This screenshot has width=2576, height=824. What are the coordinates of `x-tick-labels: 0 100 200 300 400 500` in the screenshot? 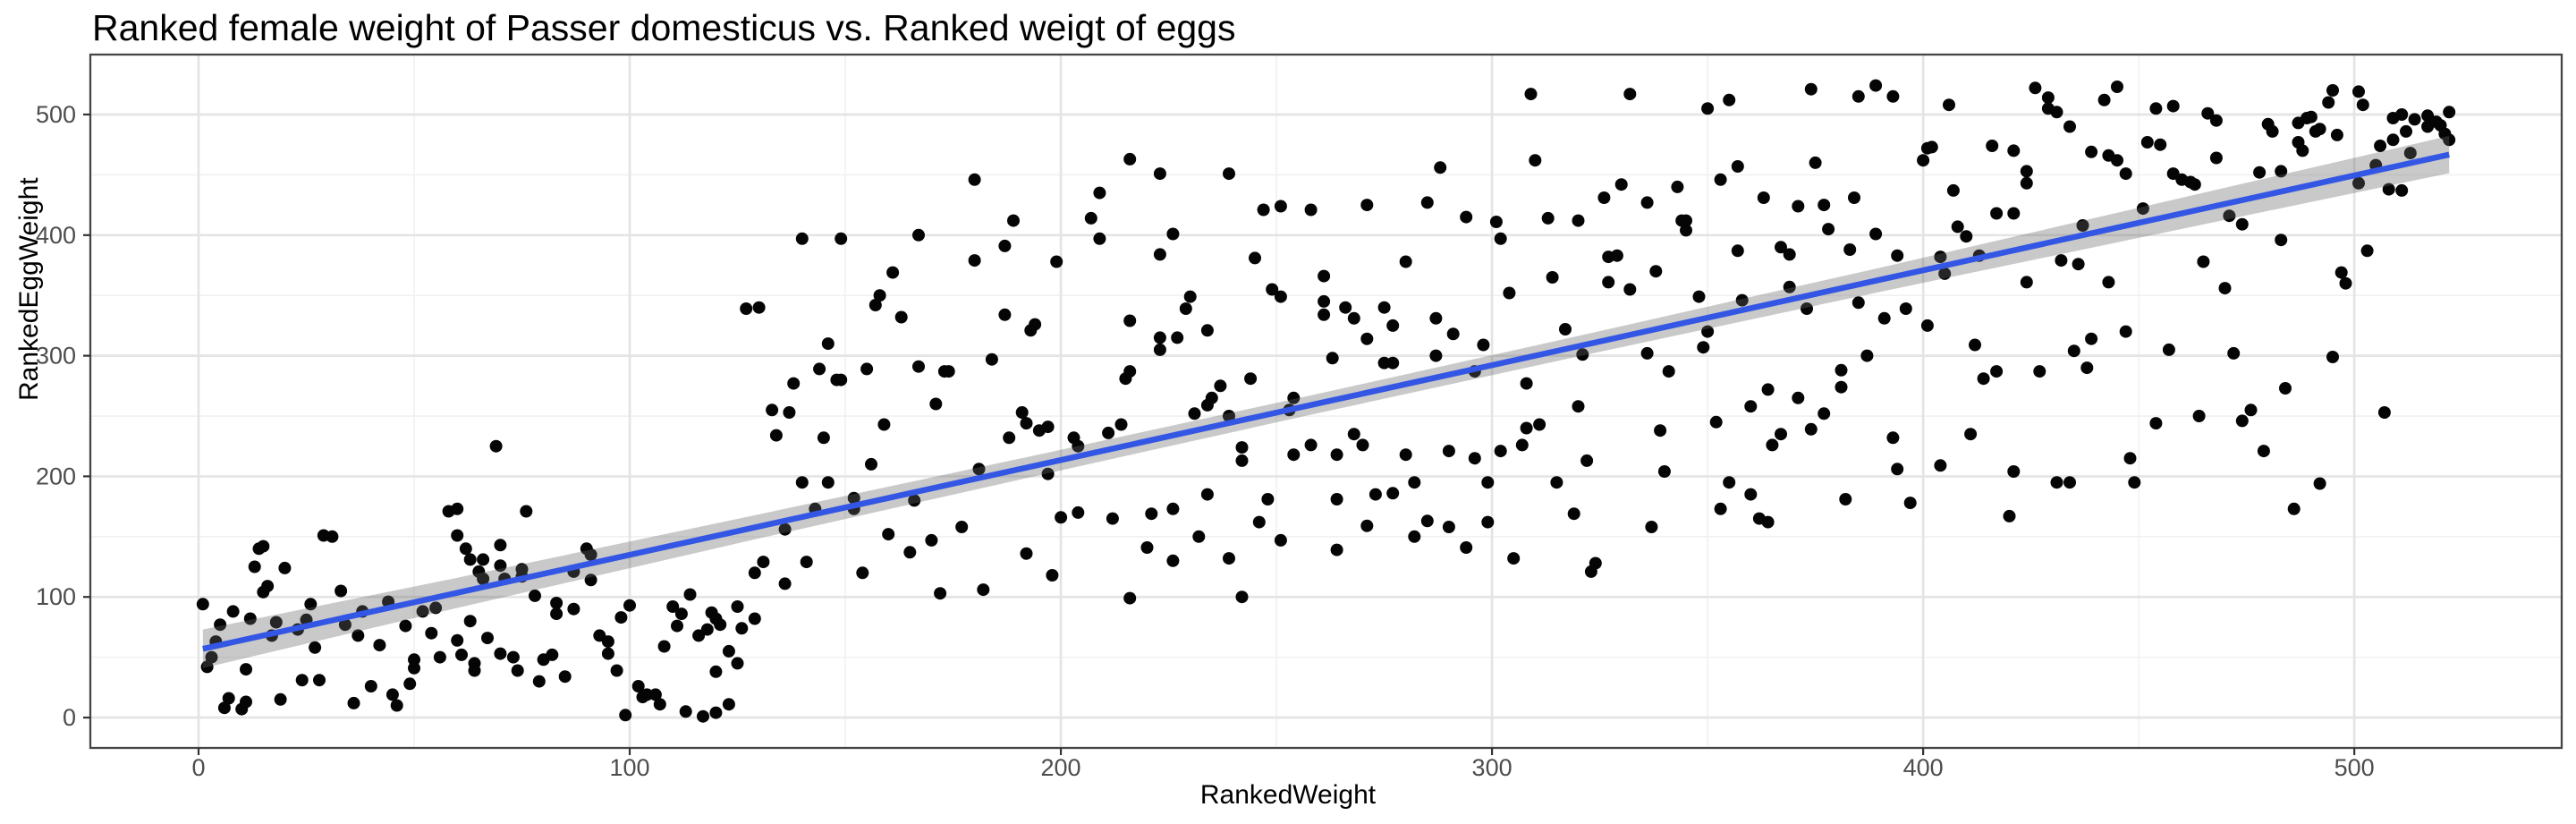 It's located at (1282, 767).